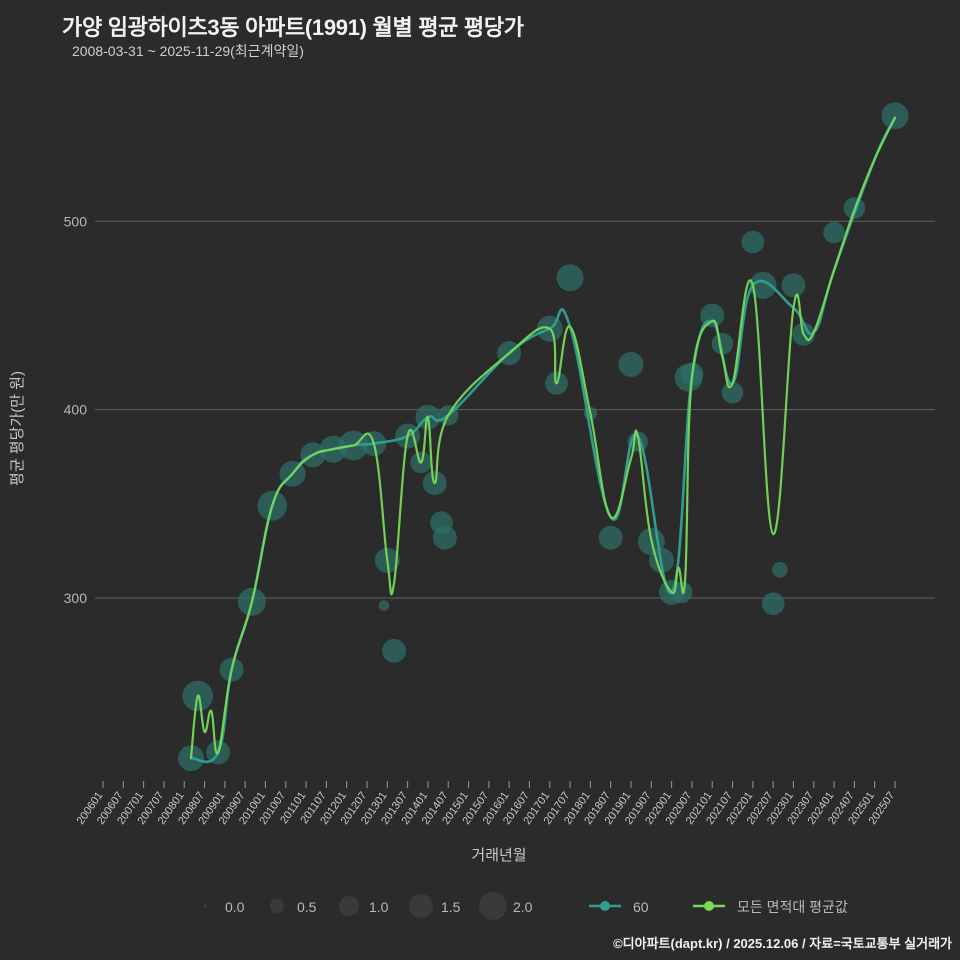 This screenshot has width=960, height=960. Describe the element at coordinates (379, 907) in the screenshot. I see `legend-size-label: 1.0` at that location.